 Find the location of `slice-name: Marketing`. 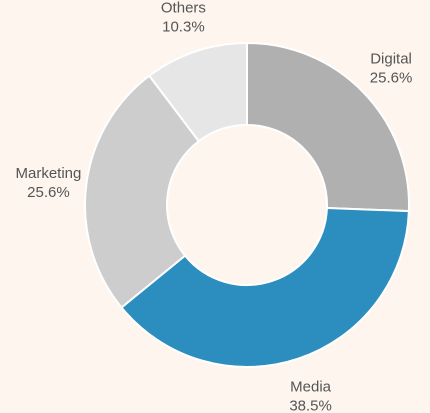

slice-name: Marketing is located at coordinates (48, 173).